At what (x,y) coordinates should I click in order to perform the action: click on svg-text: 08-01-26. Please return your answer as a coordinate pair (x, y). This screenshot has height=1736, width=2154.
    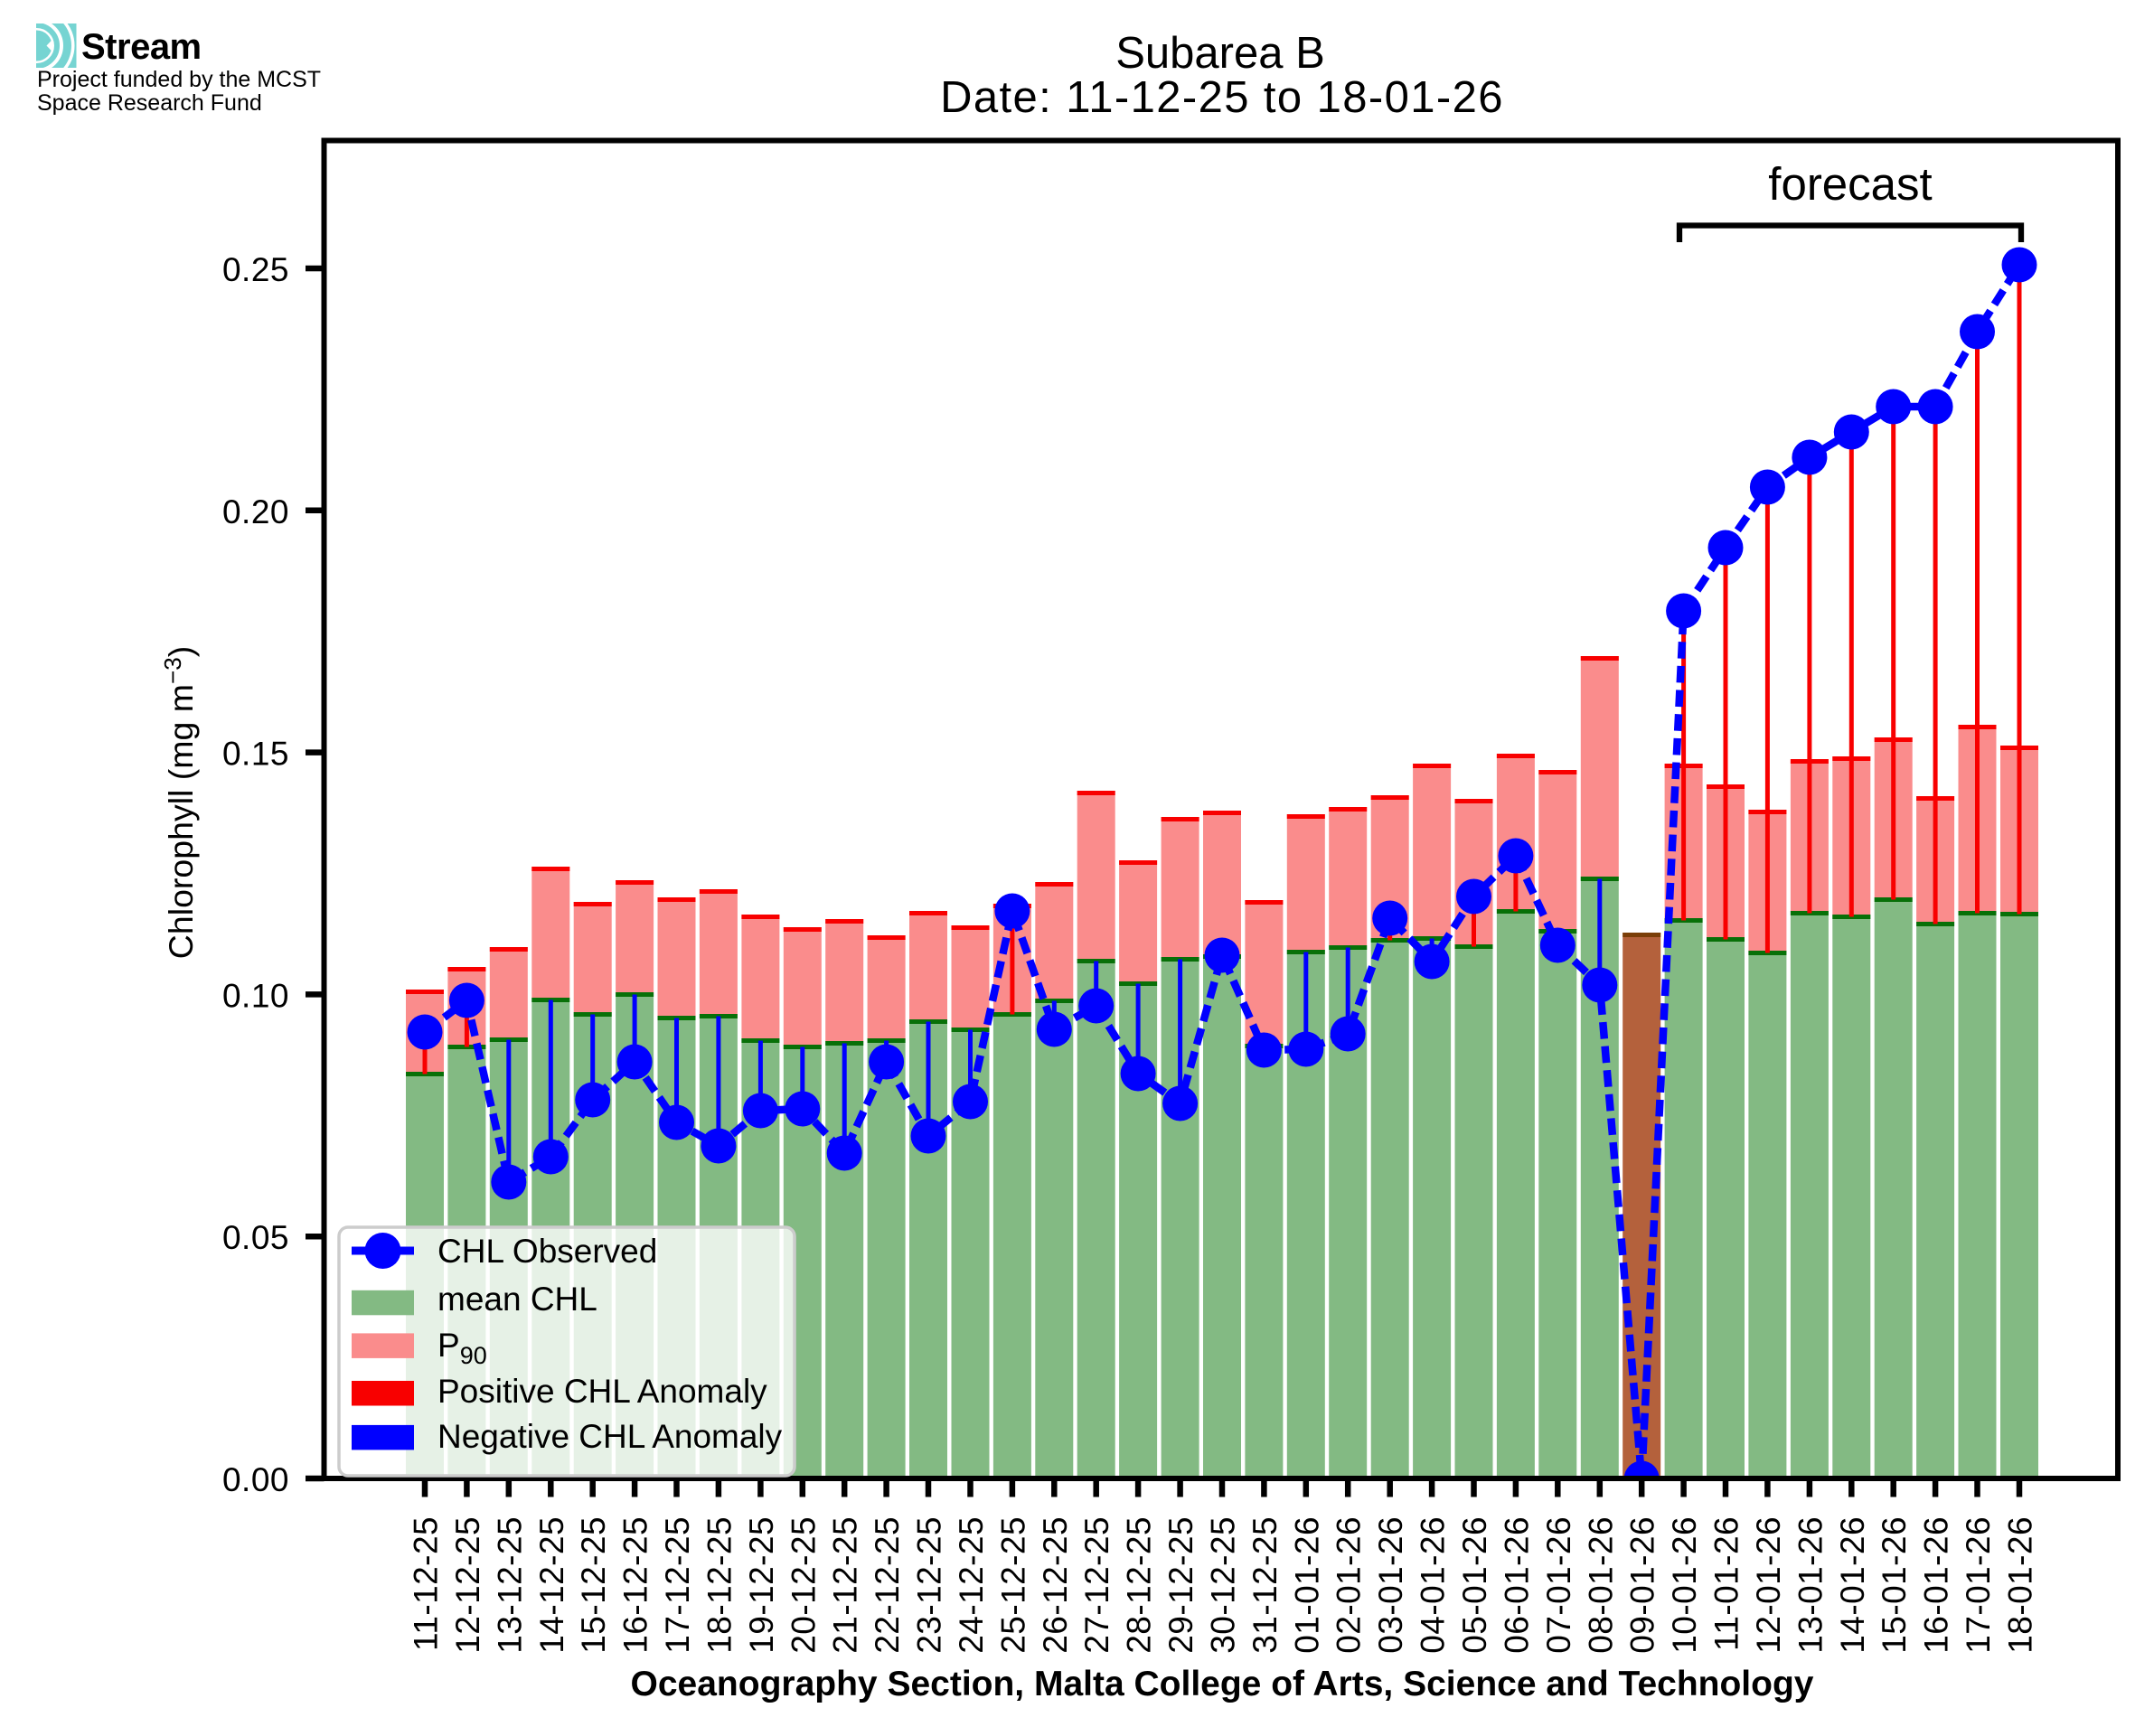
    Looking at the image, I should click on (1600, 1585).